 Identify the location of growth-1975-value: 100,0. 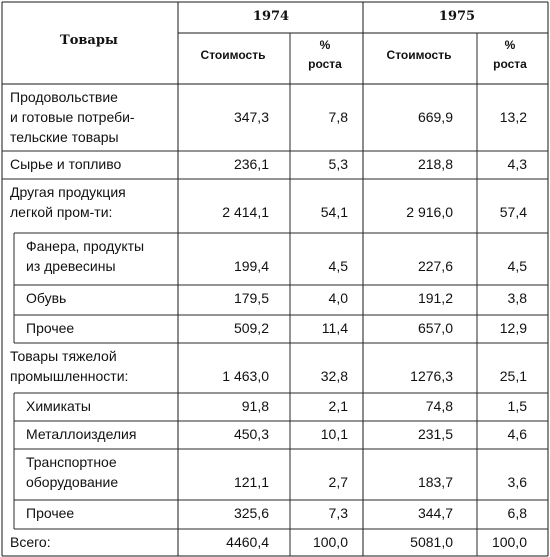
(509, 542).